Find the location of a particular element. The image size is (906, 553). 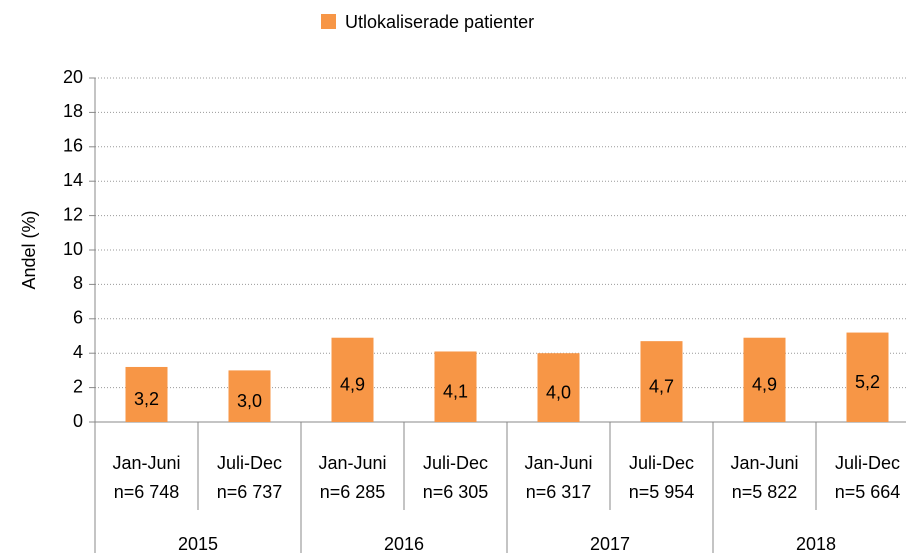

y-tick-label: 16 is located at coordinates (73, 146).